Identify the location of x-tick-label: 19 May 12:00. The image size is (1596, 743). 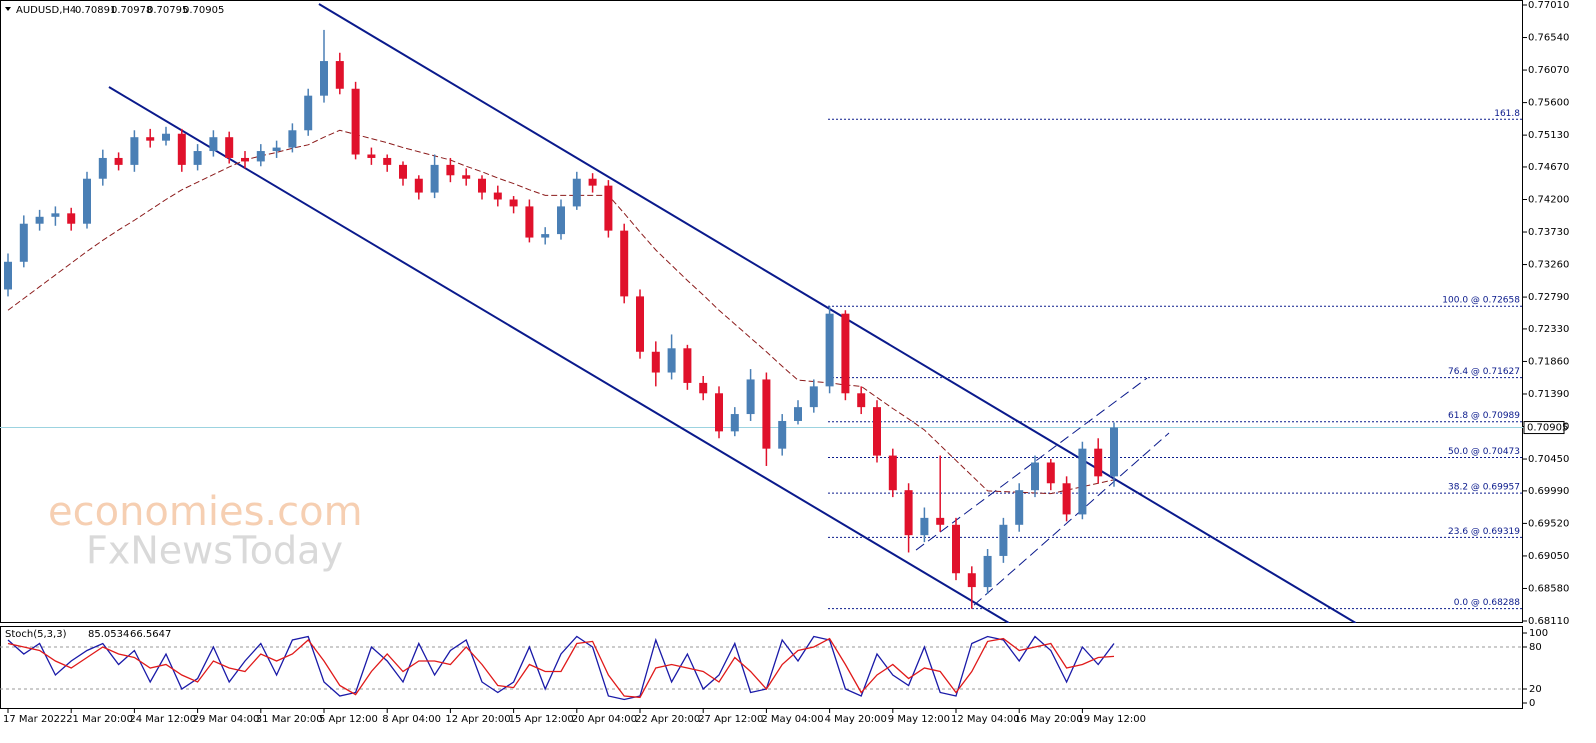
(1111, 719).